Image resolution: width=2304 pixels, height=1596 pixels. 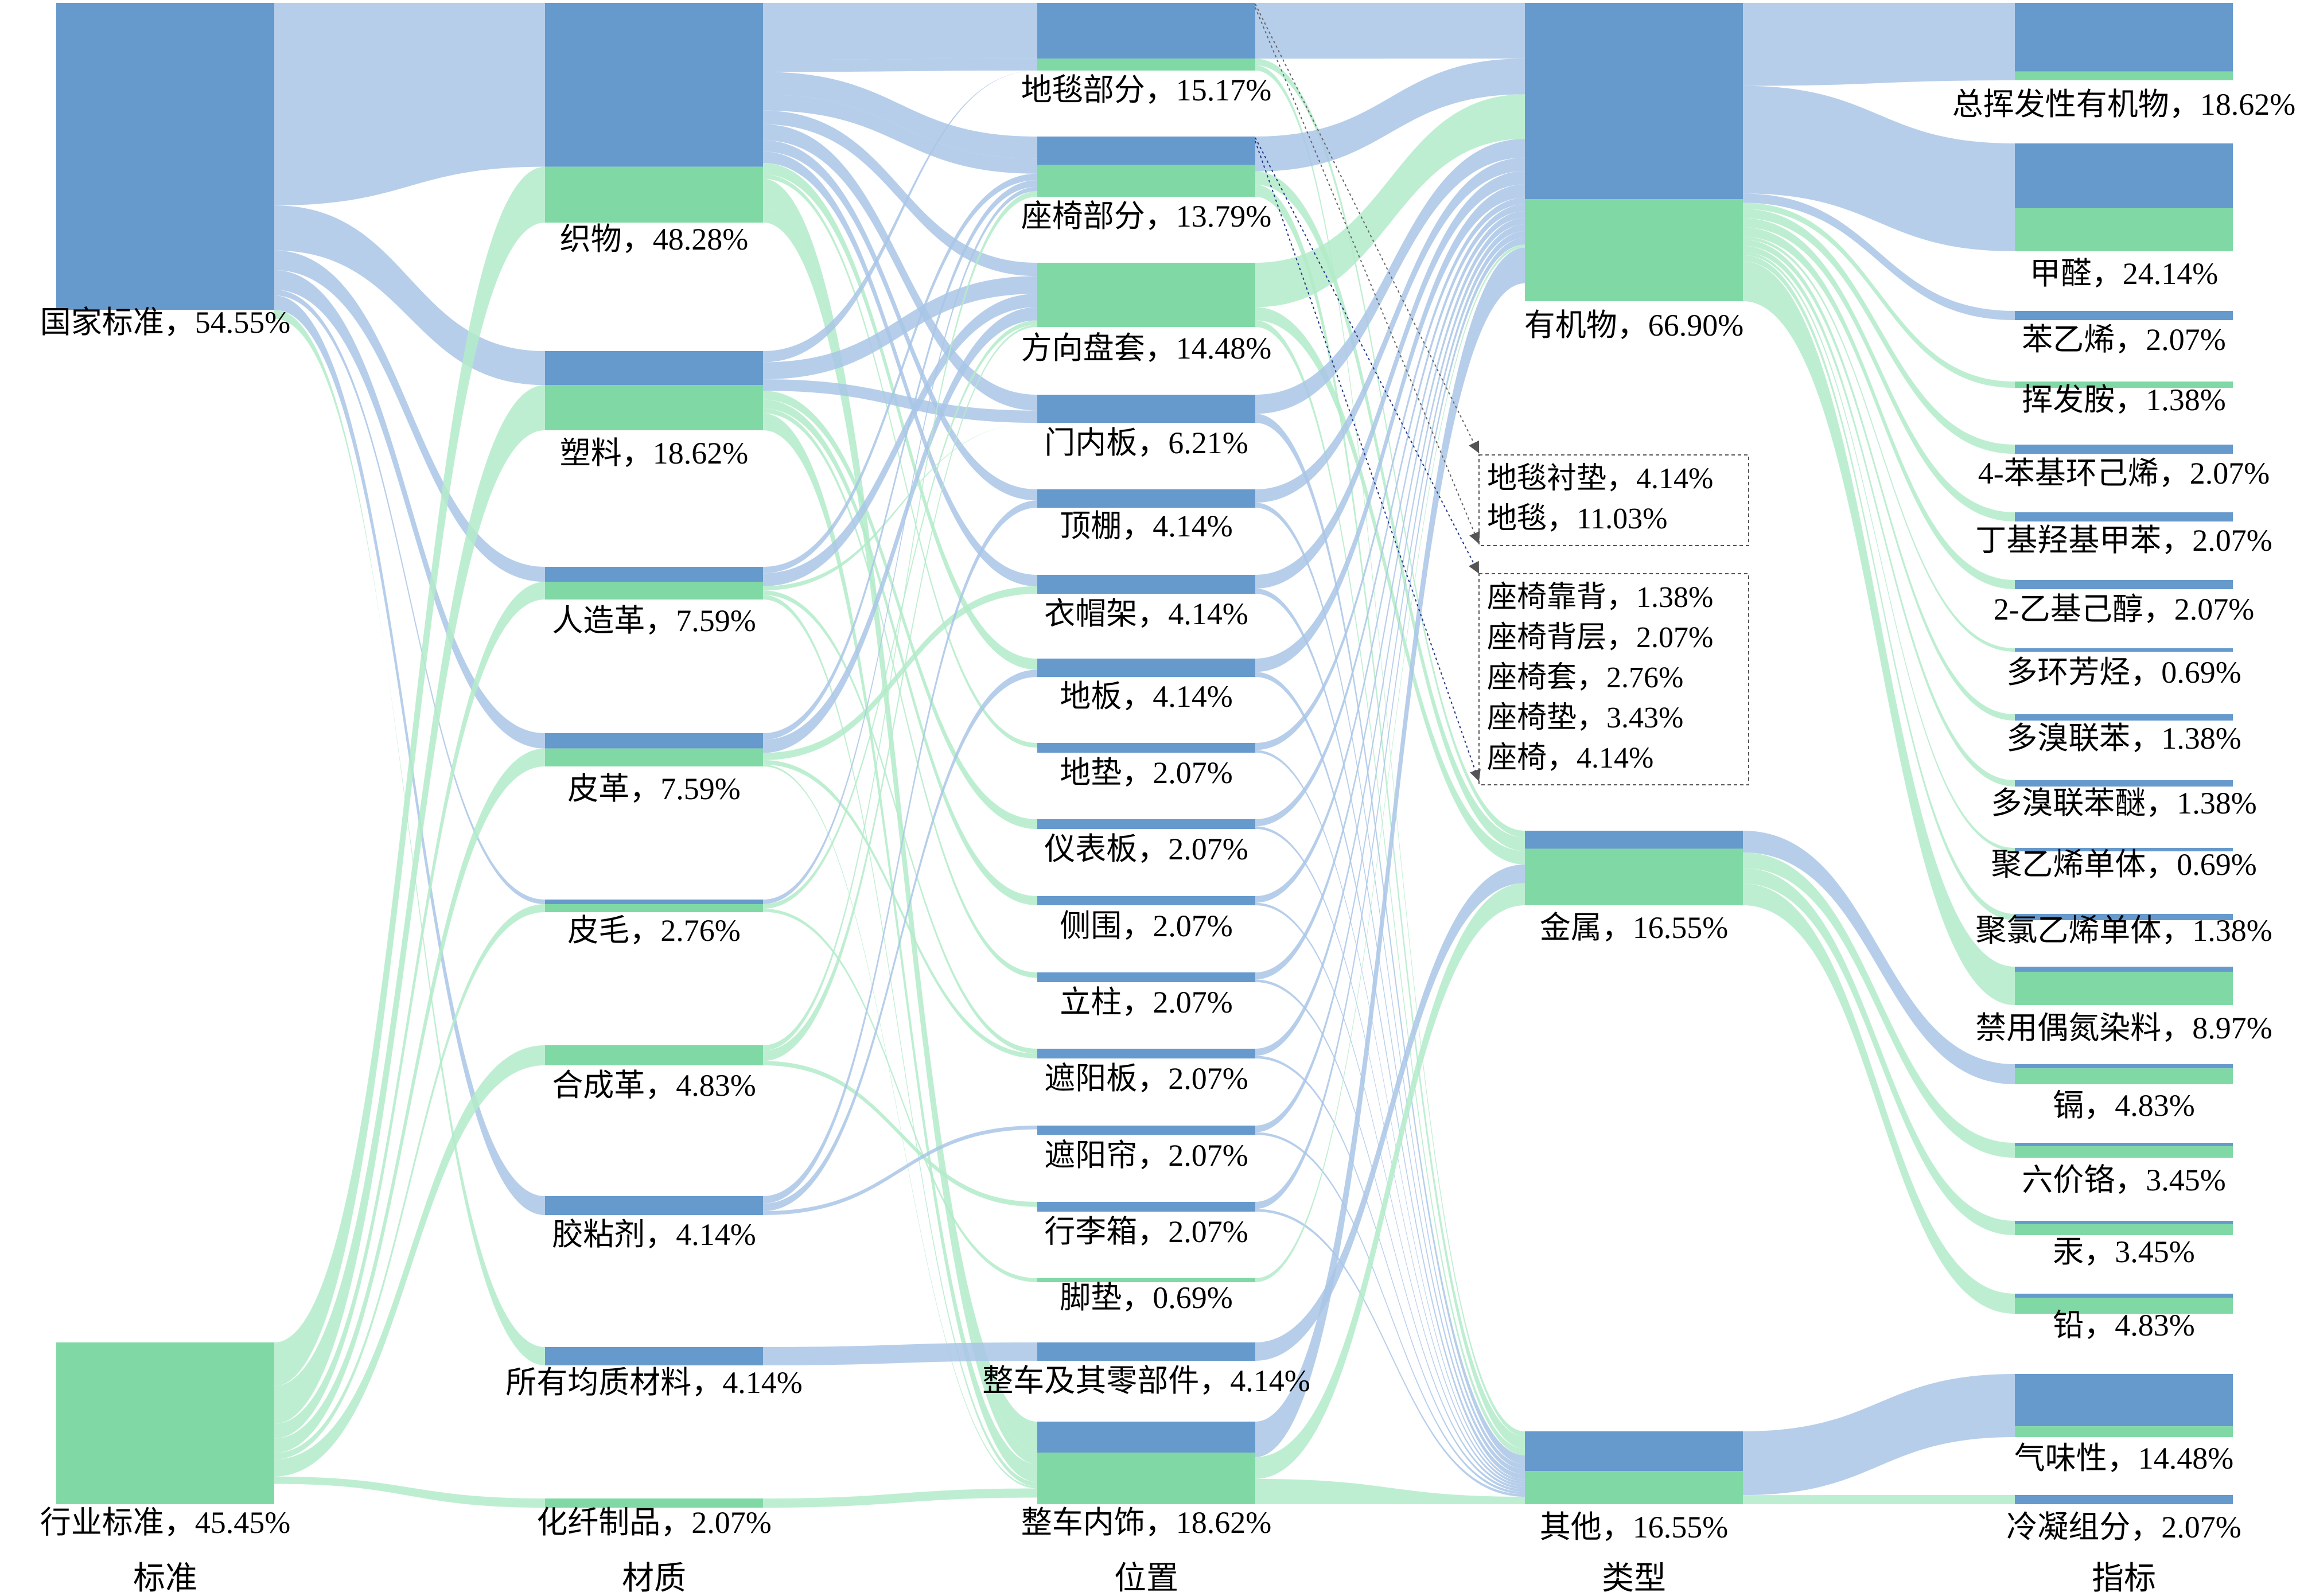 I want to click on link-t0-i9, so click(x=1879, y=516).